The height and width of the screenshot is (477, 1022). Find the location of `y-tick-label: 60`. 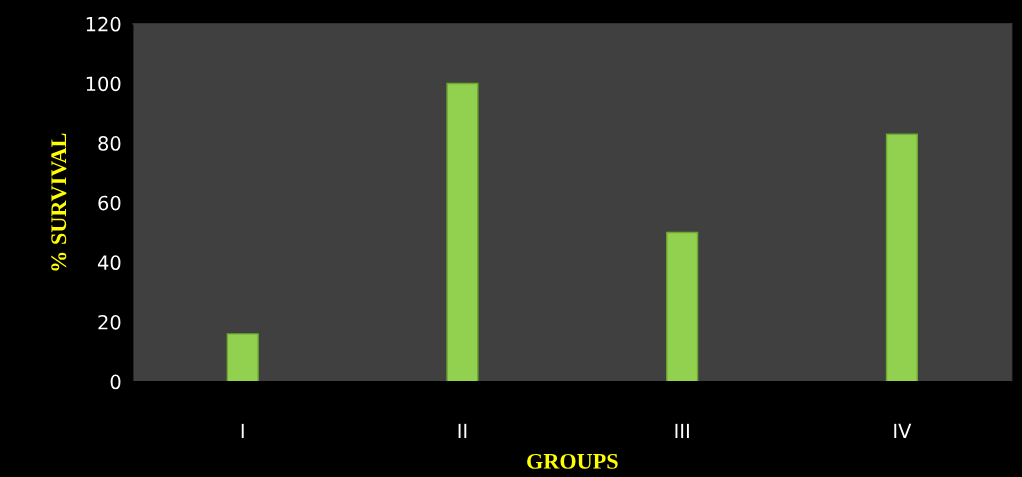

y-tick-label: 60 is located at coordinates (109, 203).